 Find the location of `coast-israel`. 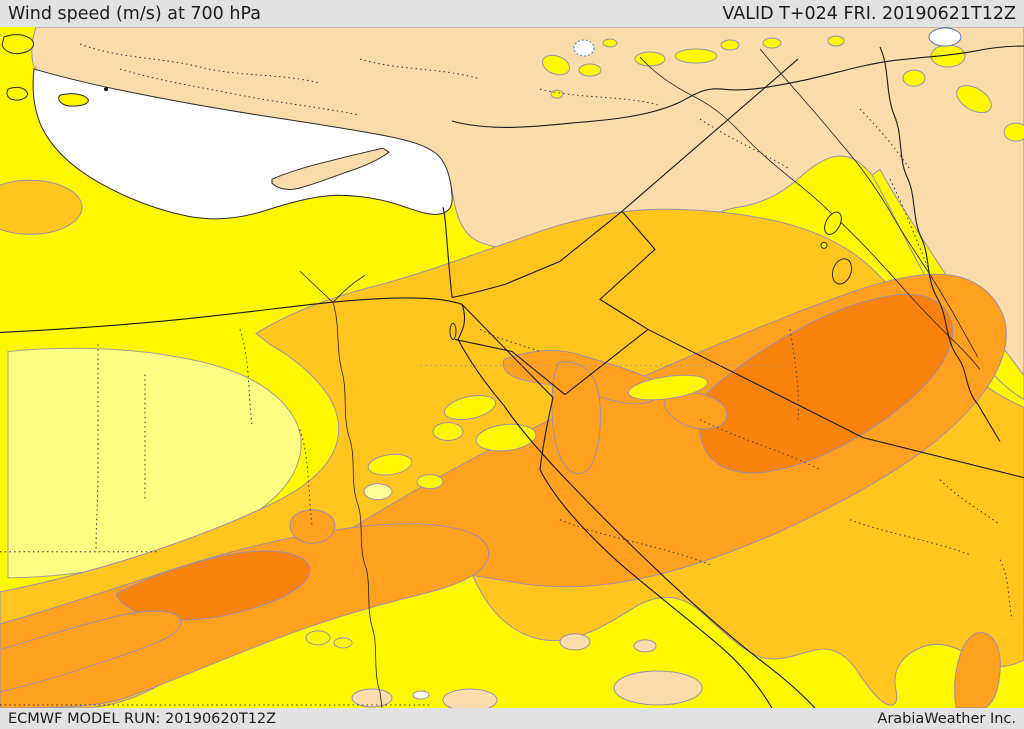

coast-israel is located at coordinates (447, 252).